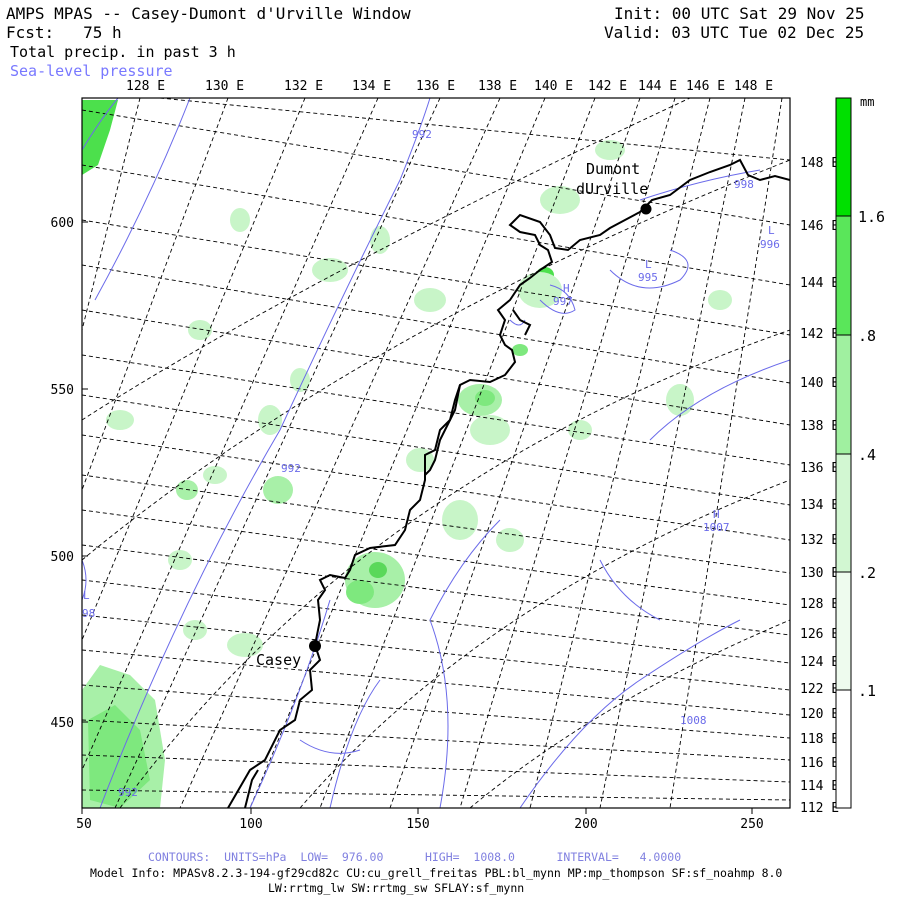 This screenshot has width=900, height=900. What do you see at coordinates (867, 691) in the screenshot?
I see `colorbar-label: .1` at bounding box center [867, 691].